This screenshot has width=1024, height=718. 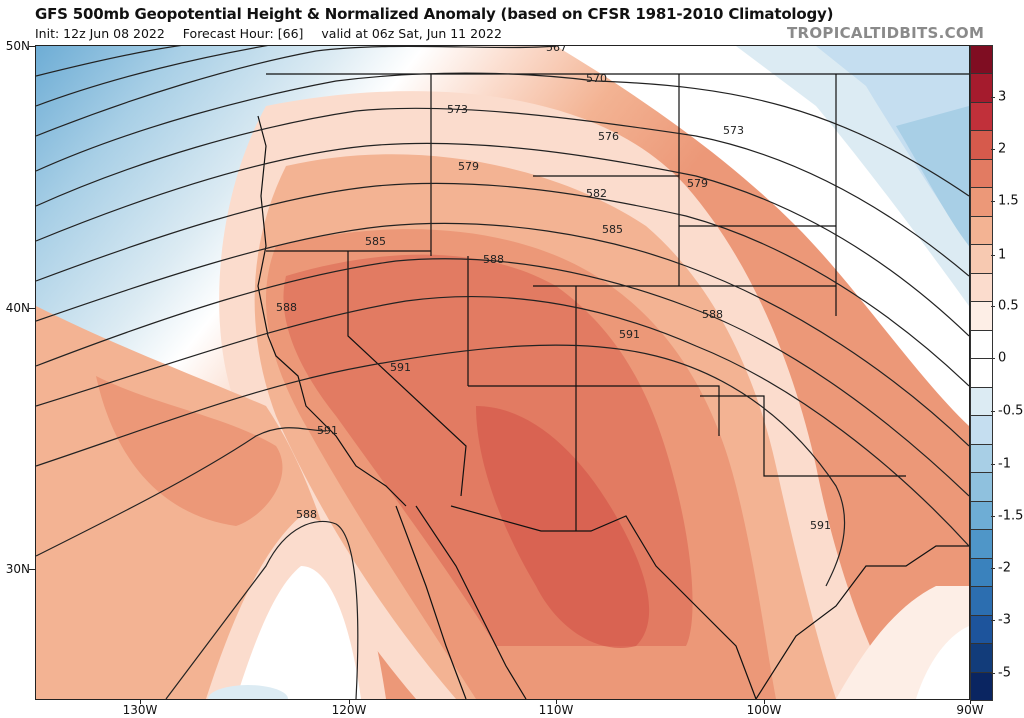 I want to click on lat-label-30n: 30N, so click(x=17, y=569).